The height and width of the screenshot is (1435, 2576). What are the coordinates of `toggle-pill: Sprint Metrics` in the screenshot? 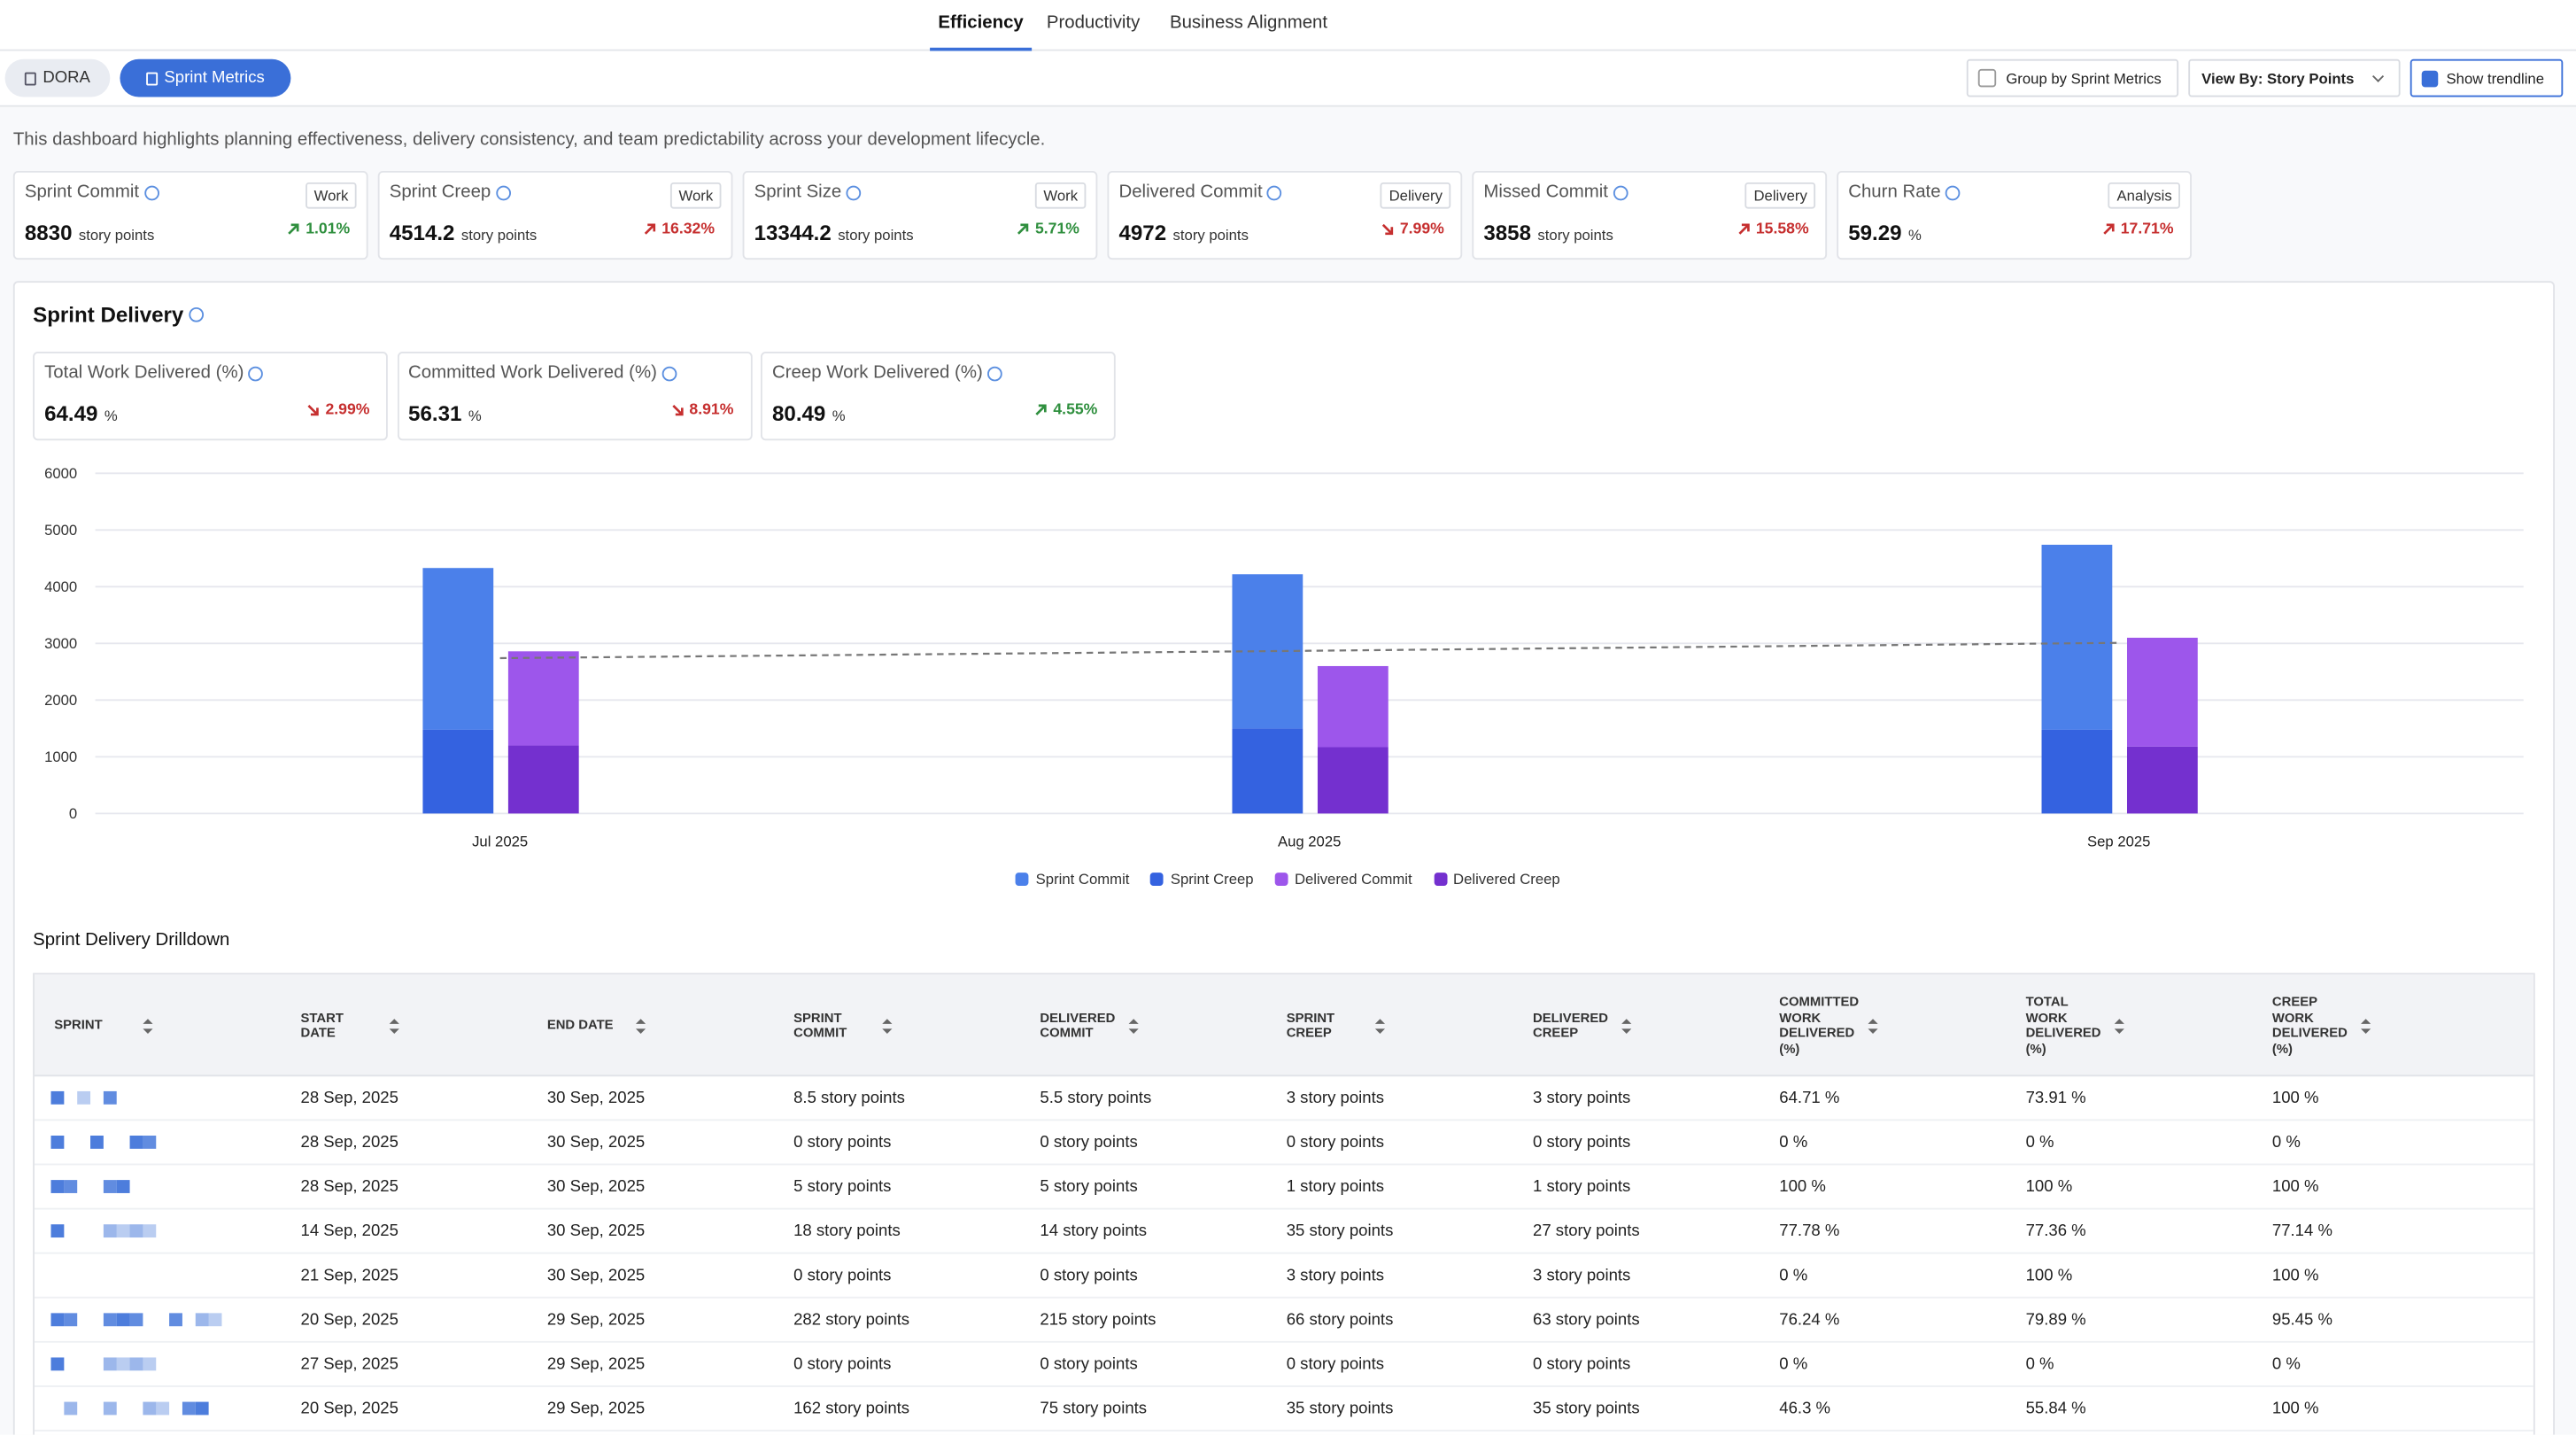 It's located at (205, 78).